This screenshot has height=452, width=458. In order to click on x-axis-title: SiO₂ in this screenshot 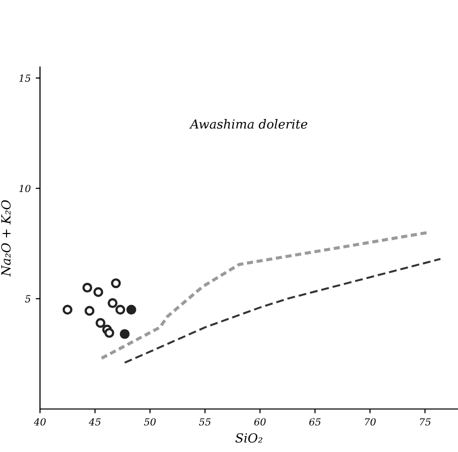, I will do `click(248, 438)`.